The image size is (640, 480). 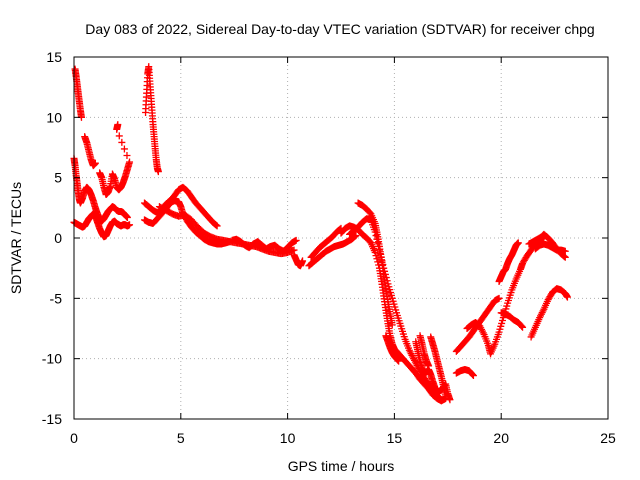 I want to click on x-tick-label: 5, so click(x=181, y=438).